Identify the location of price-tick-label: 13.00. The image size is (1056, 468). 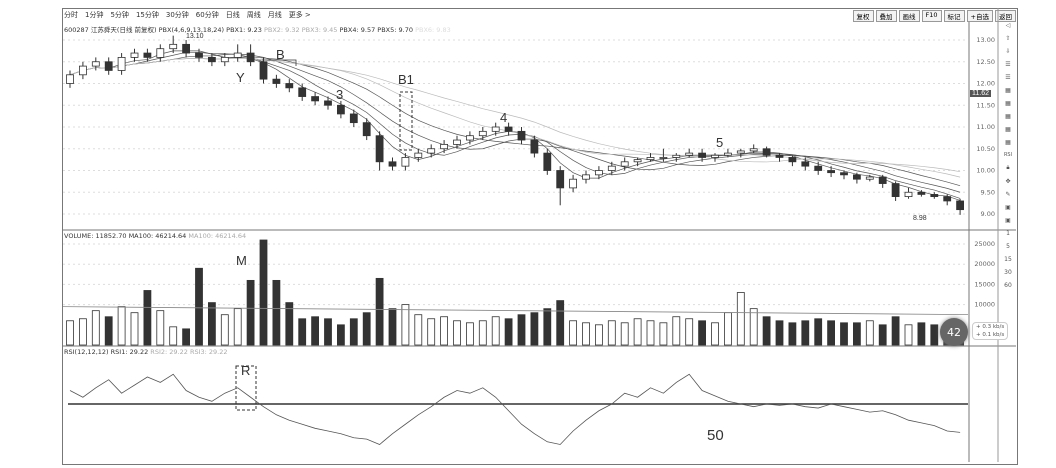
(985, 40).